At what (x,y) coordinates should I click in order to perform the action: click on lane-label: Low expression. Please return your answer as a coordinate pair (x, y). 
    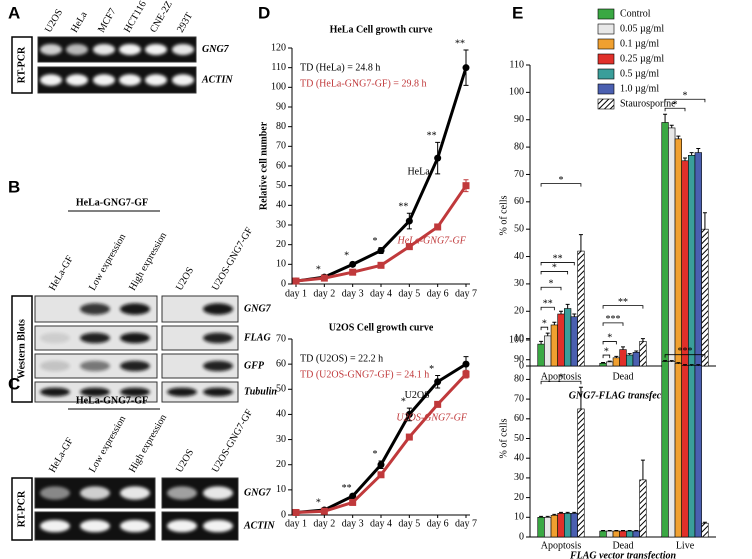
    Looking at the image, I should click on (107, 444).